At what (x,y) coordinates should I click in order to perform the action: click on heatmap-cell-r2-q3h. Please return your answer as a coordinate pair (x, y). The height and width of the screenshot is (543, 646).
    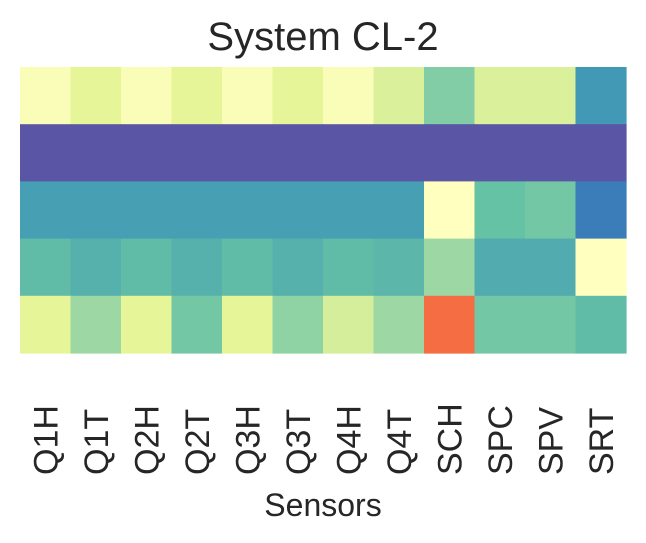
    Looking at the image, I should click on (248, 210).